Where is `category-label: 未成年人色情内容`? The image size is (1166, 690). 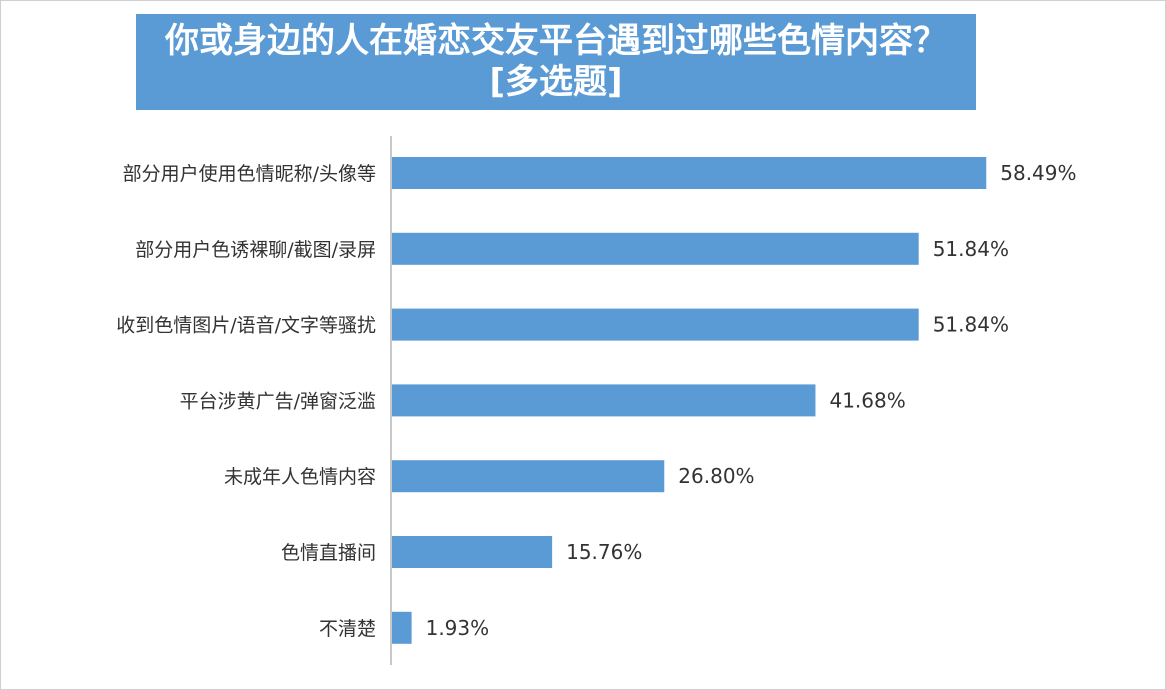
category-label: 未成年人色情内容 is located at coordinates (300, 477).